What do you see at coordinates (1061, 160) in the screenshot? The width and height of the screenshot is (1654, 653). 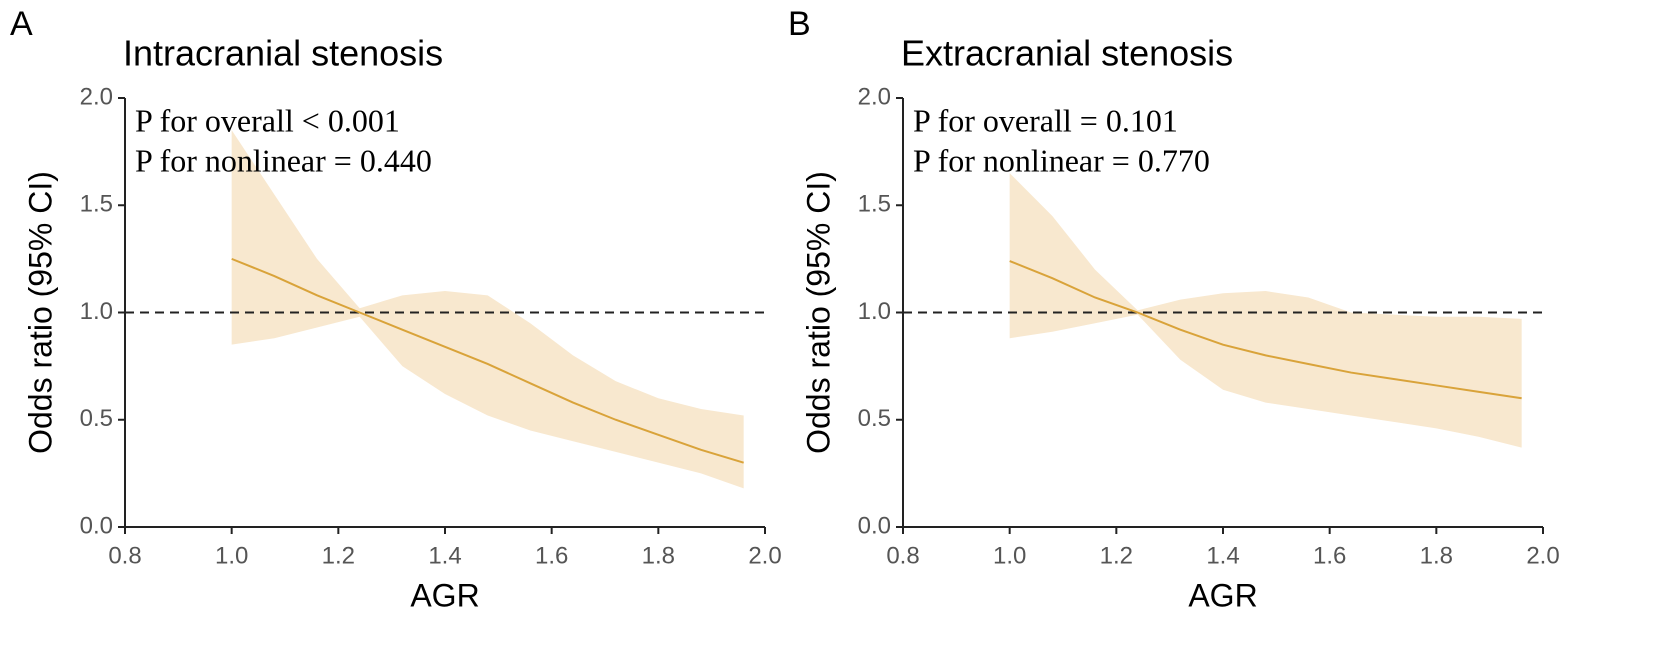 I see `annotation: P for nonlinear = 0.770` at bounding box center [1061, 160].